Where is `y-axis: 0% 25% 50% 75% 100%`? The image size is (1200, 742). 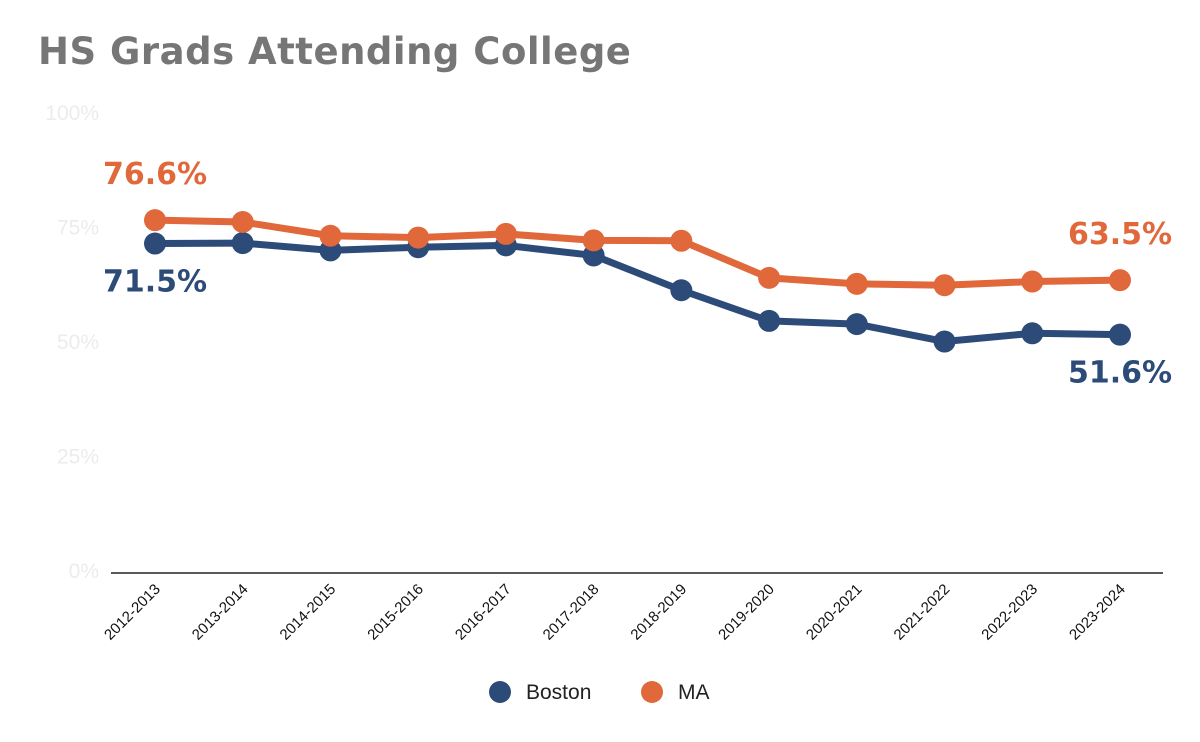
y-axis: 0% 25% 50% 75% 100% is located at coordinates (72, 342).